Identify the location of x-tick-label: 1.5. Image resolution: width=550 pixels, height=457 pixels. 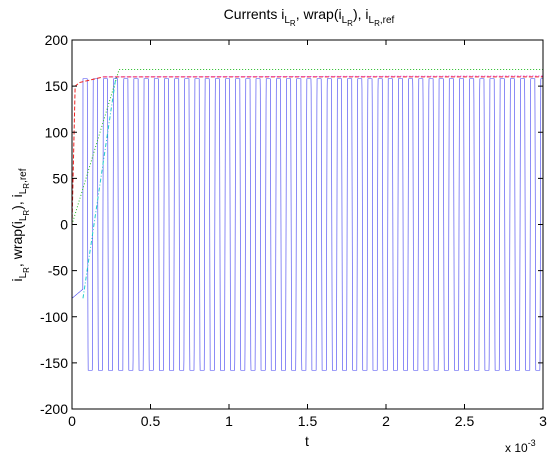
(308, 421).